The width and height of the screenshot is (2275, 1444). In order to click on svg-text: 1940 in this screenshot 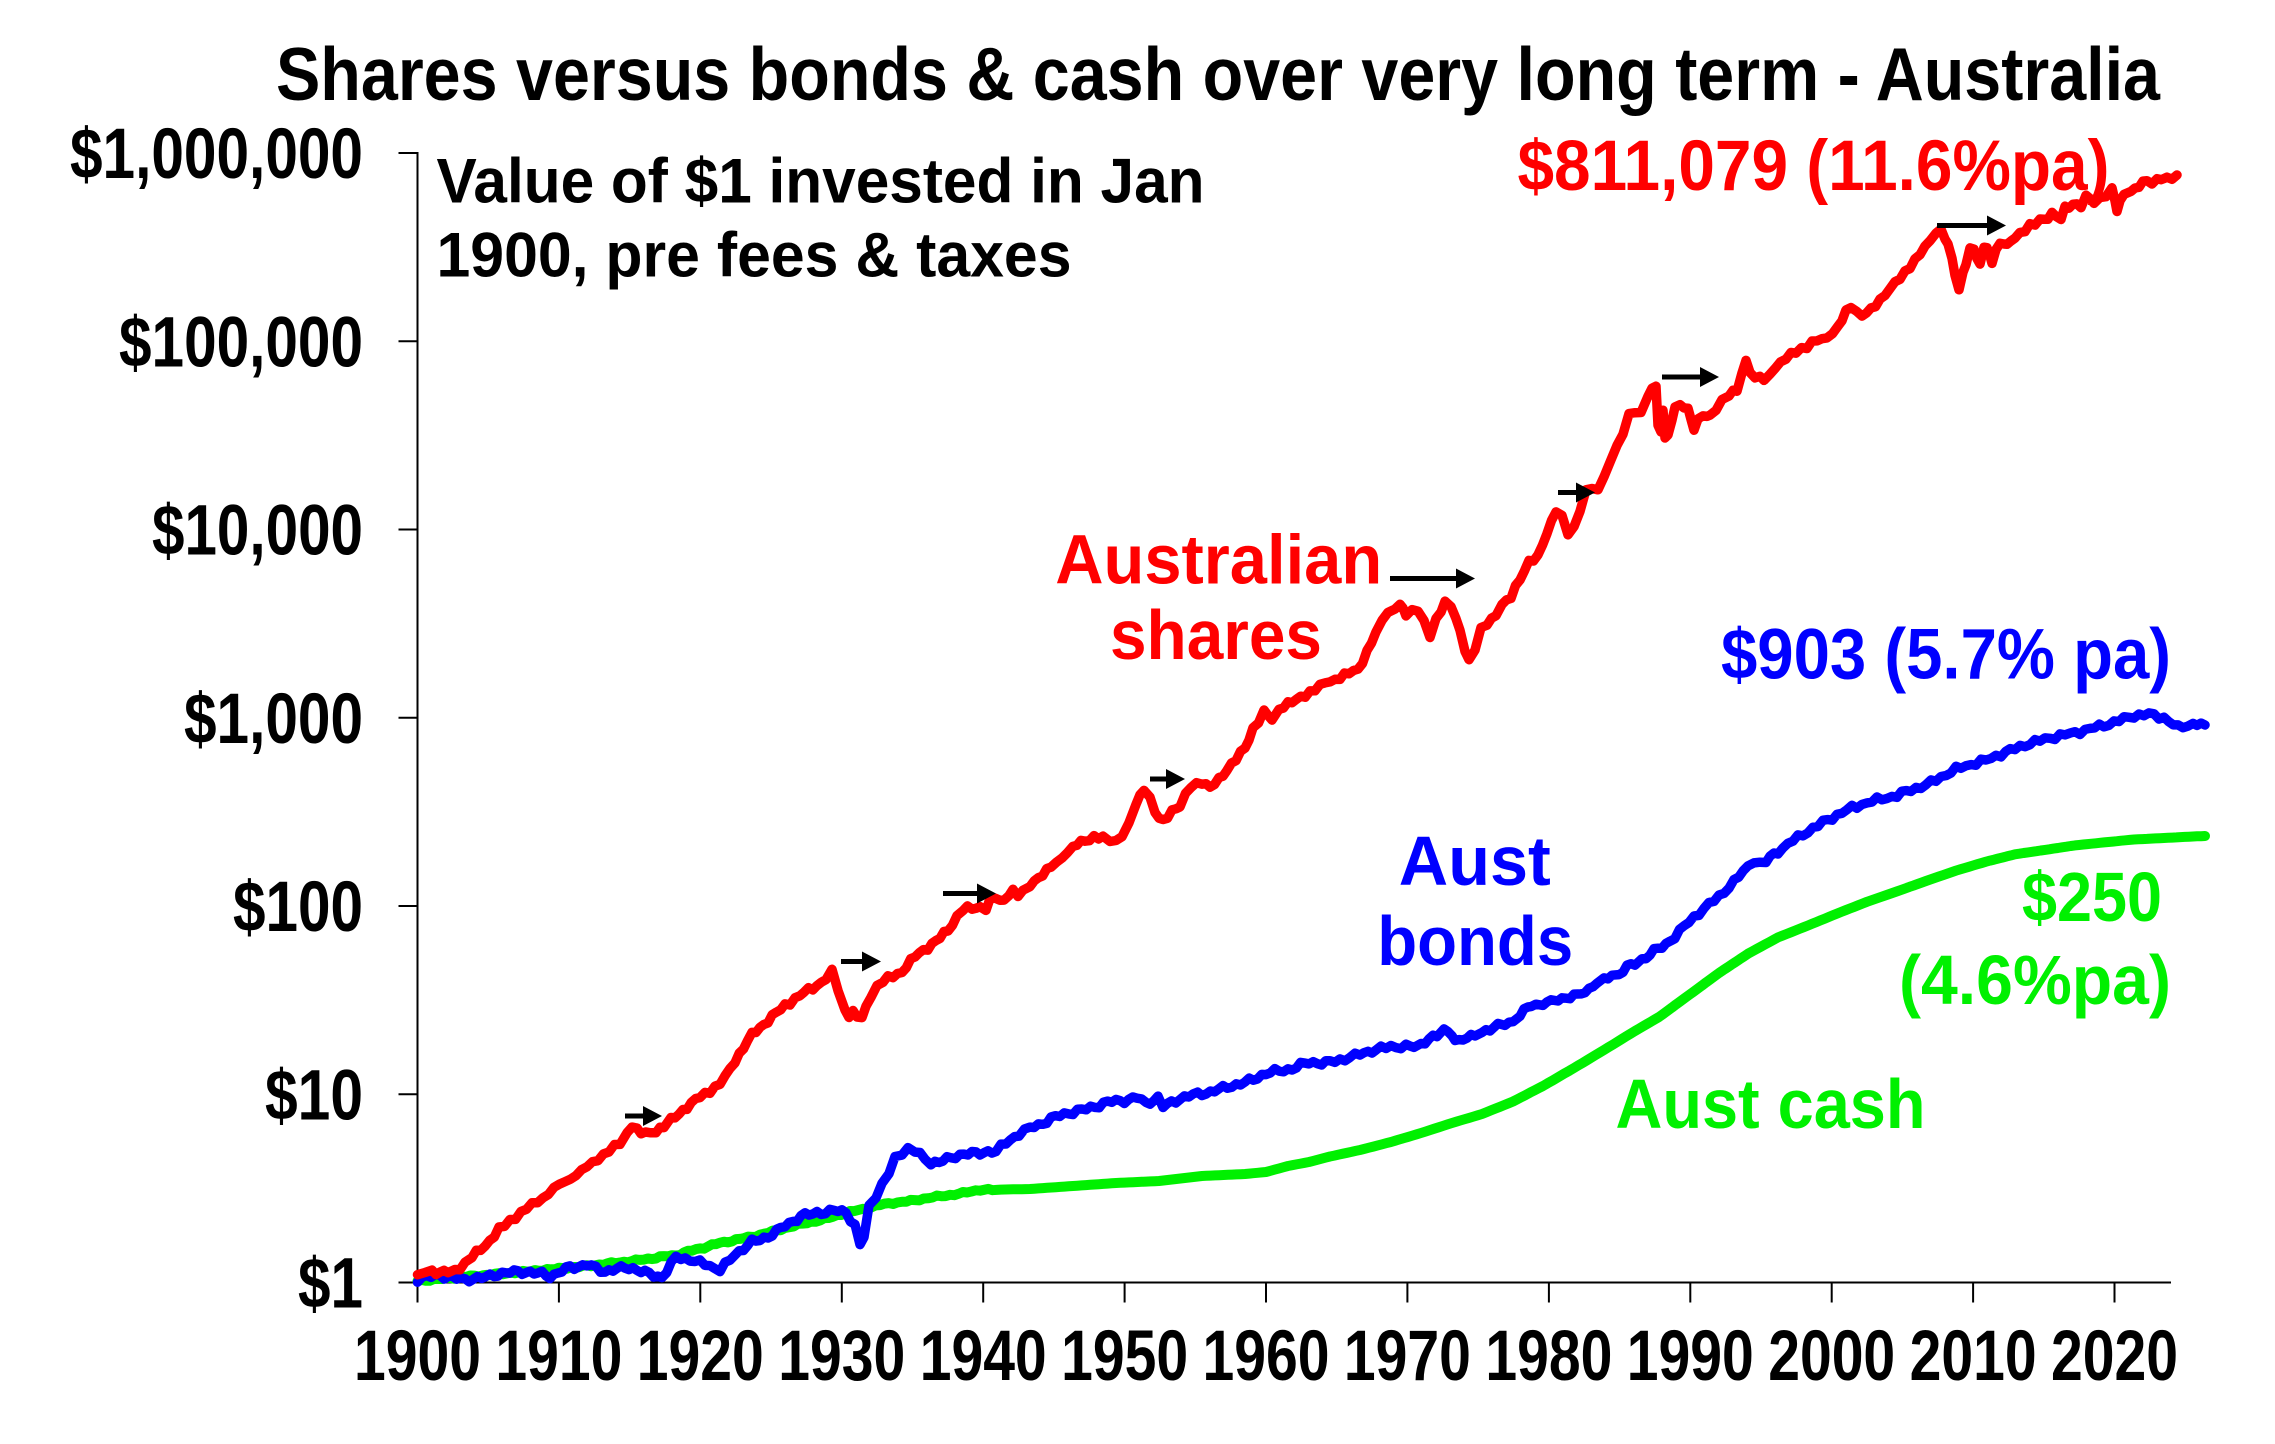, I will do `click(983, 1356)`.